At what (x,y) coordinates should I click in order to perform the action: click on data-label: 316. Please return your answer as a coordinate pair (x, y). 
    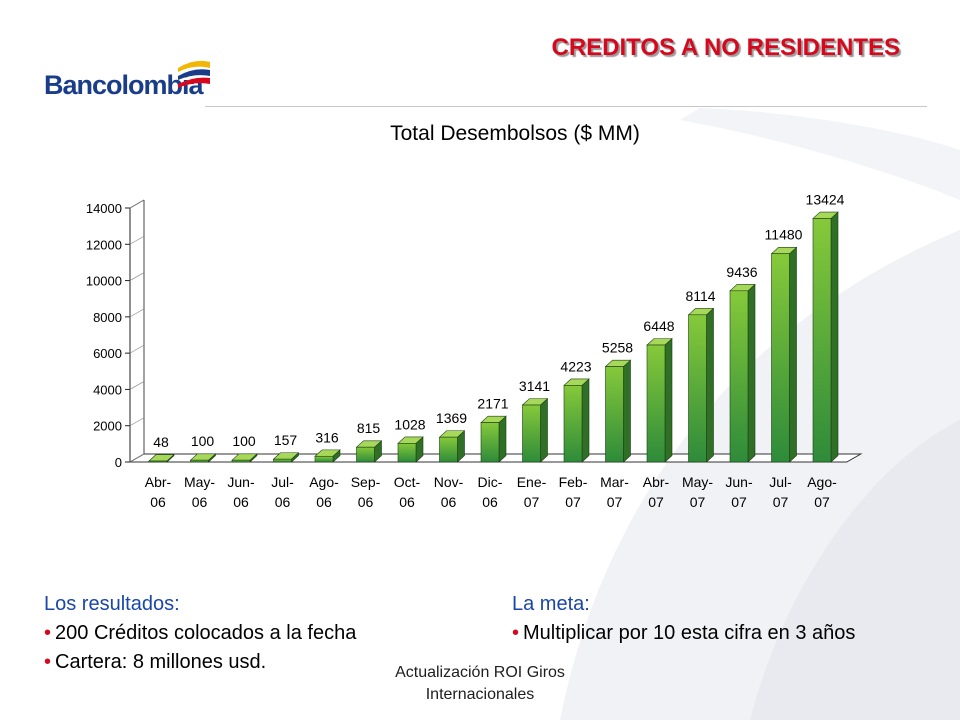
    Looking at the image, I should click on (327, 437).